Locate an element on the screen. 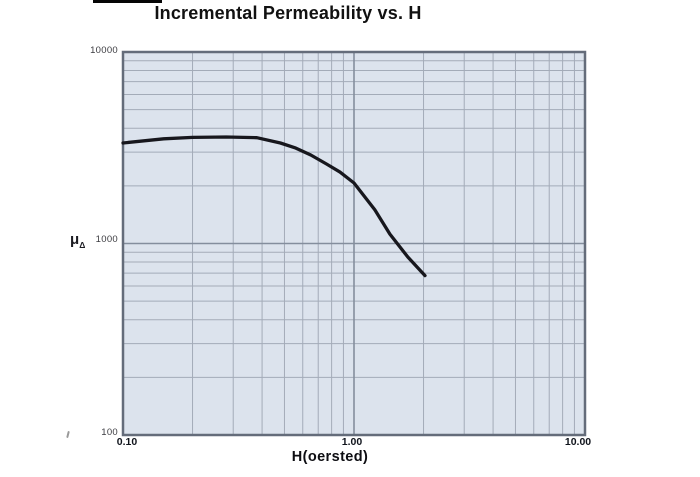 The height and width of the screenshot is (477, 700). mu-symbol: μ is located at coordinates (75, 239).